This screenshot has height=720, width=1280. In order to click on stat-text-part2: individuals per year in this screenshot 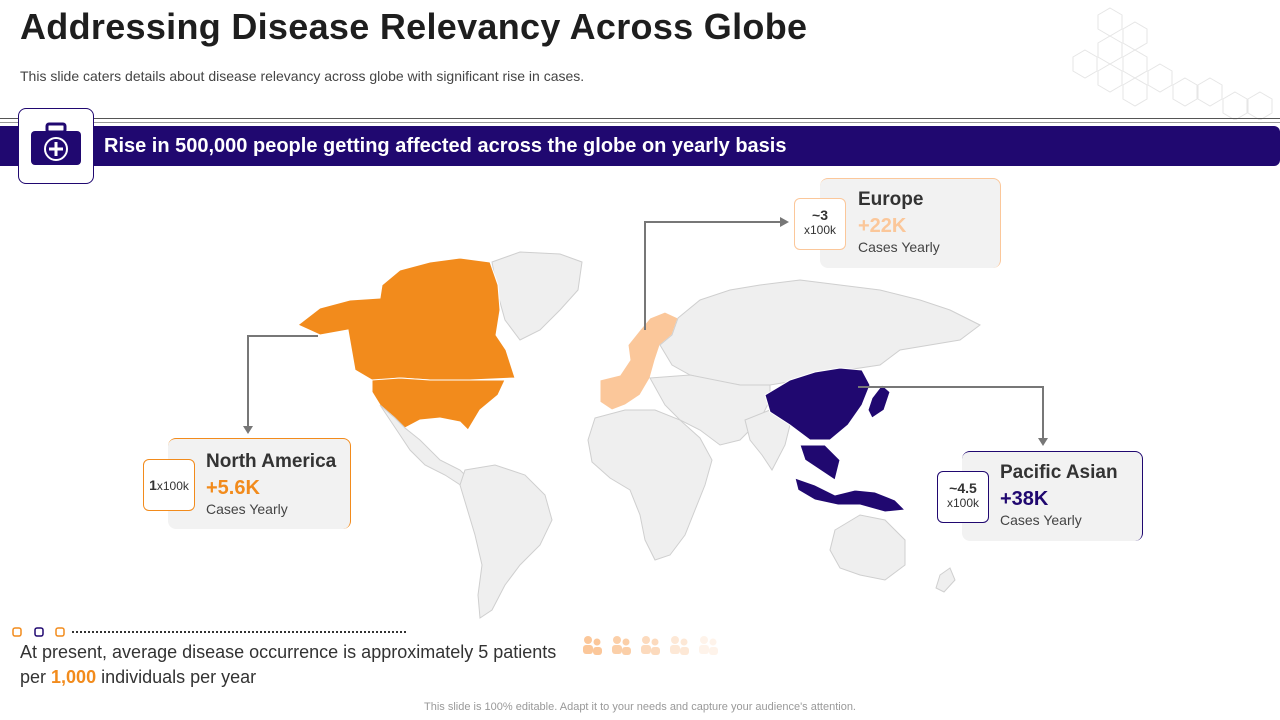, I will do `click(176, 677)`.